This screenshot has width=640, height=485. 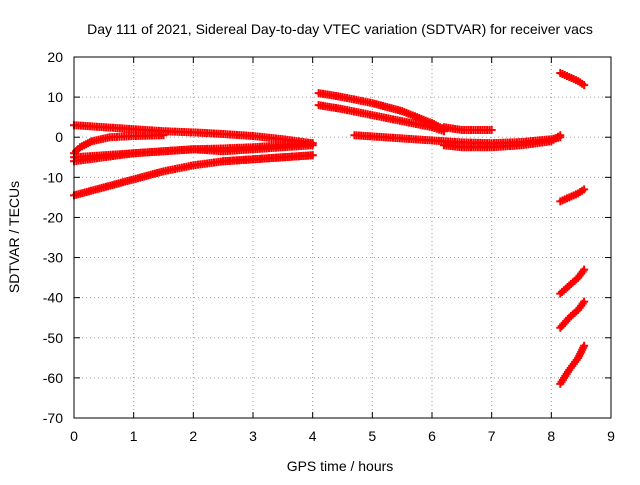 I want to click on y-tick-label: -40, so click(x=53, y=298).